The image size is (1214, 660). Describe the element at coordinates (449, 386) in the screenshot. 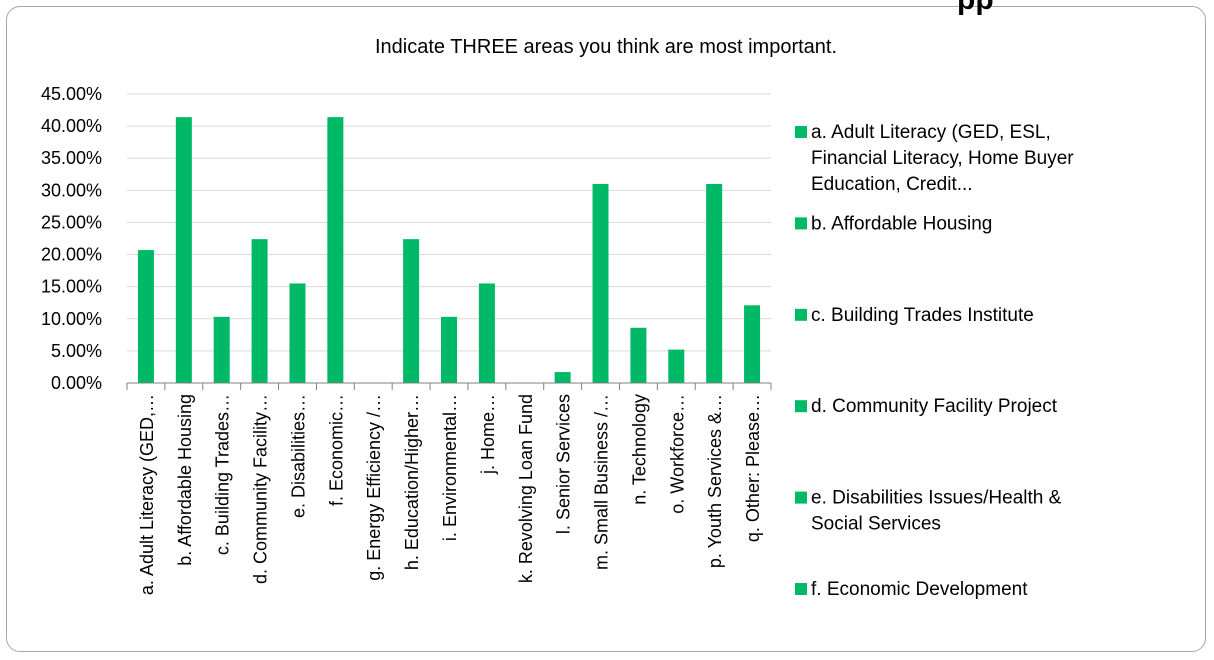

I see `axes` at that location.